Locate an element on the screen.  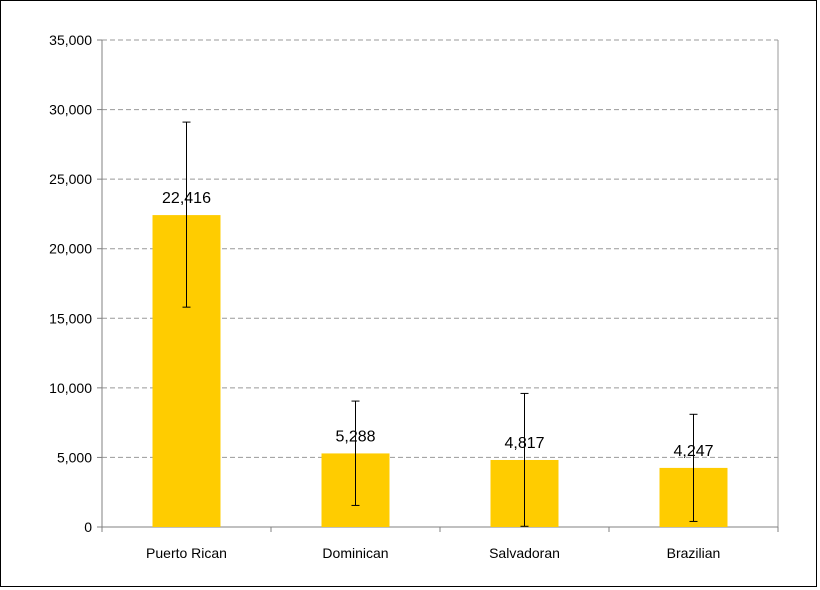
x-tick-label: Salvadoran is located at coordinates (524, 553).